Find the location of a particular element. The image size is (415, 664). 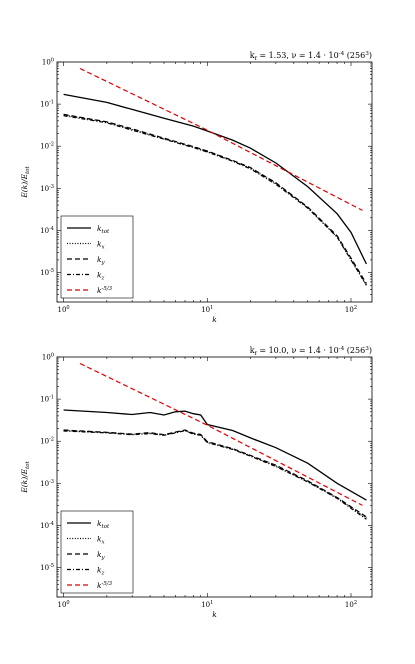

chart-title: kf = 1.53, ν = 1.4 · 10-4 (2563) is located at coordinates (311, 56).